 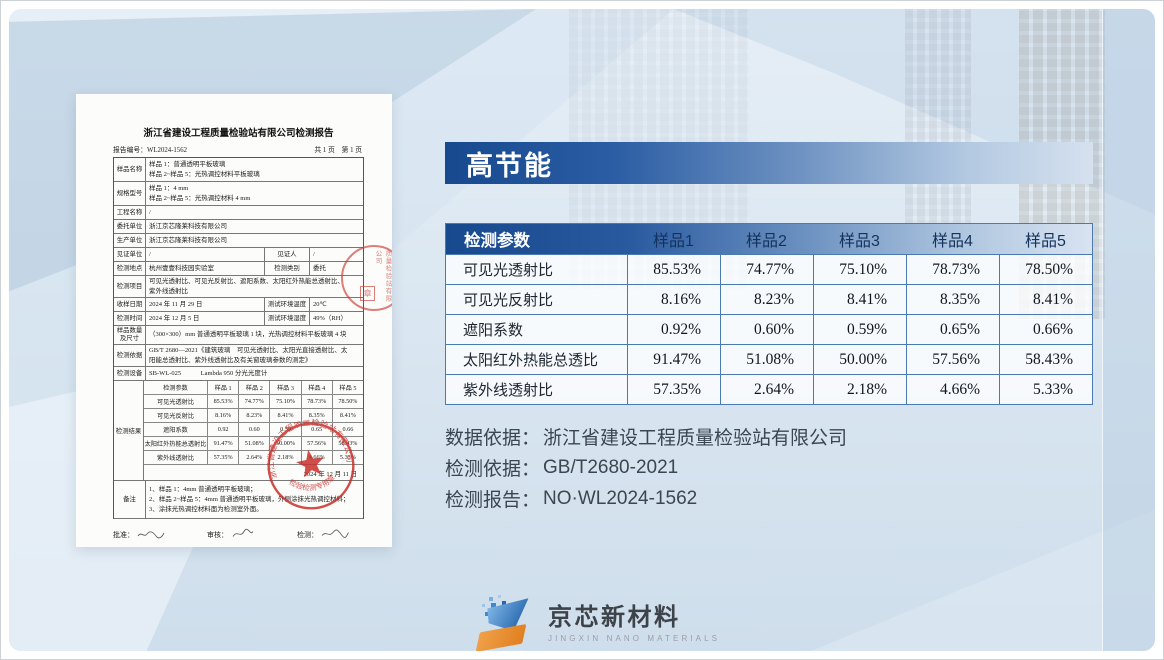 What do you see at coordinates (130, 499) in the screenshot?
I see `doc-field-label: 备注` at bounding box center [130, 499].